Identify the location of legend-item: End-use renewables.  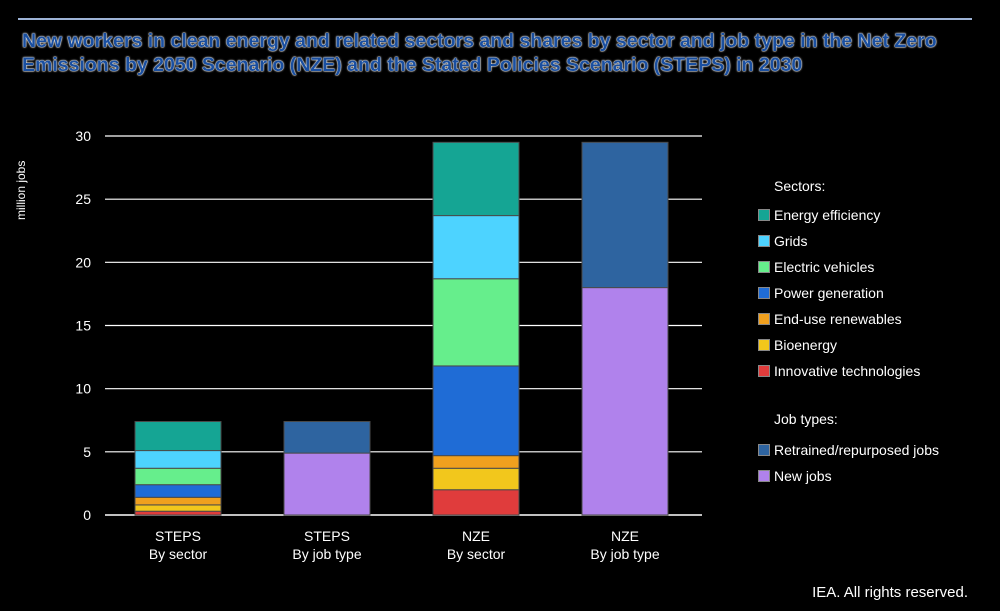
(830, 319).